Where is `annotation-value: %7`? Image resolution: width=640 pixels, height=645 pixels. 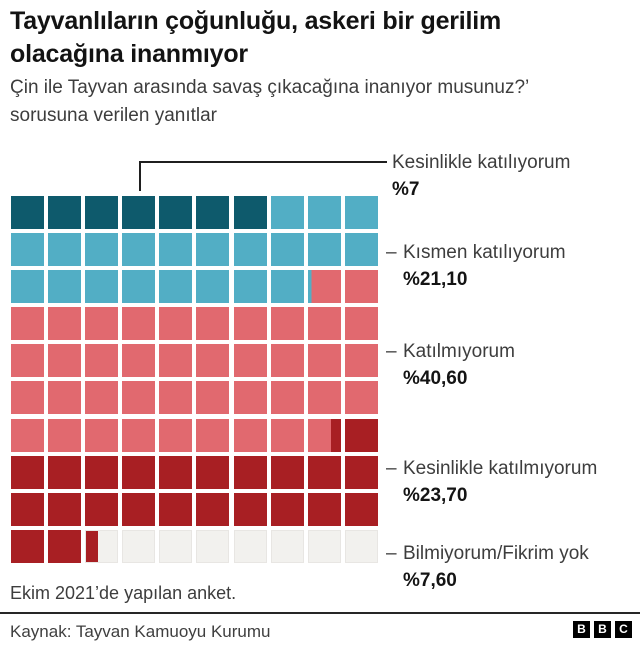 annotation-value: %7 is located at coordinates (406, 189).